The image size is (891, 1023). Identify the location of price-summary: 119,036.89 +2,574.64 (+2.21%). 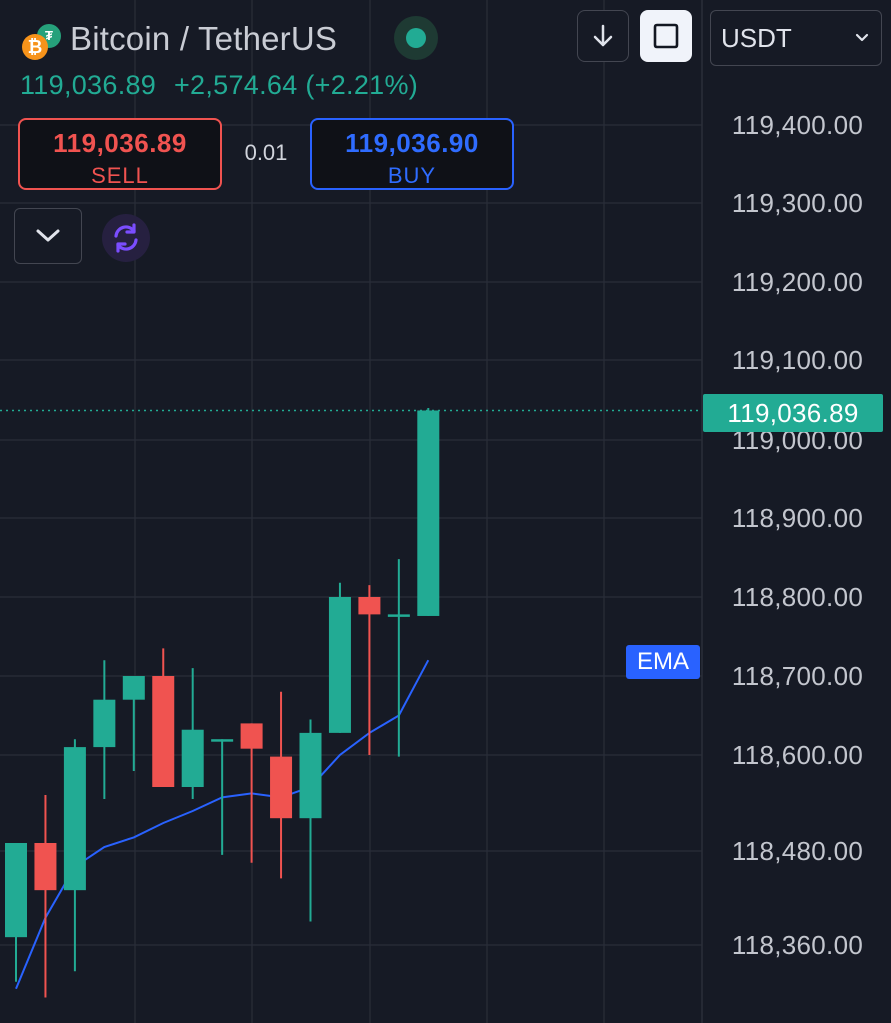
(219, 85).